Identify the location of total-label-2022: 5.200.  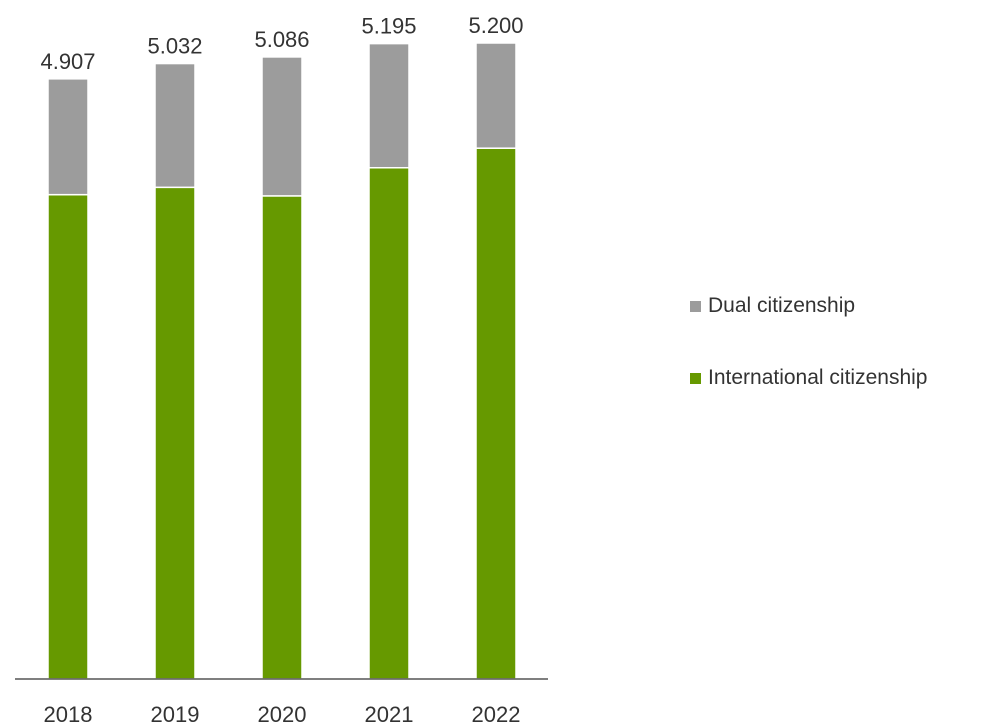
(495, 25).